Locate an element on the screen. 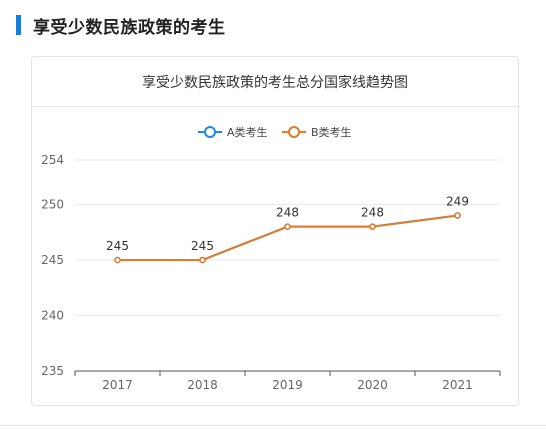 This screenshot has width=546, height=430. y-tick-label: 245 is located at coordinates (52, 260).